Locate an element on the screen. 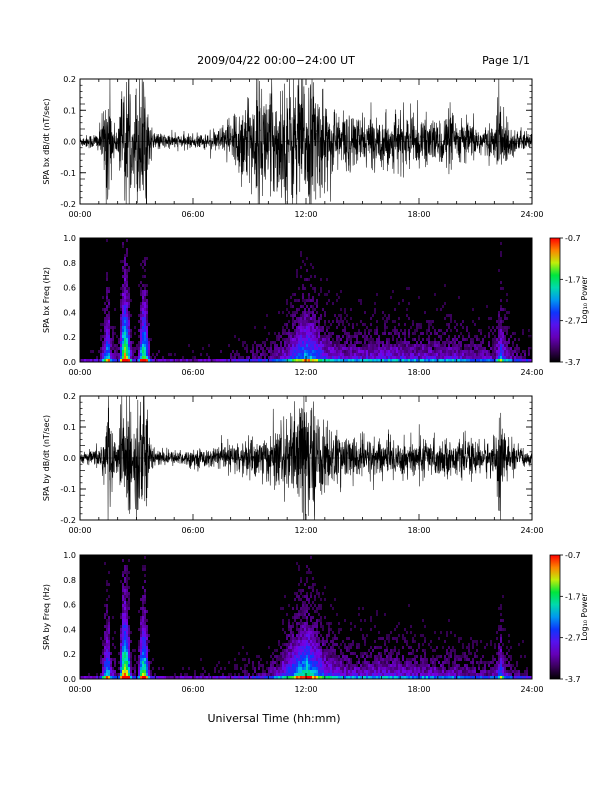  y-tick-label: -0.1 is located at coordinates (68, 173).